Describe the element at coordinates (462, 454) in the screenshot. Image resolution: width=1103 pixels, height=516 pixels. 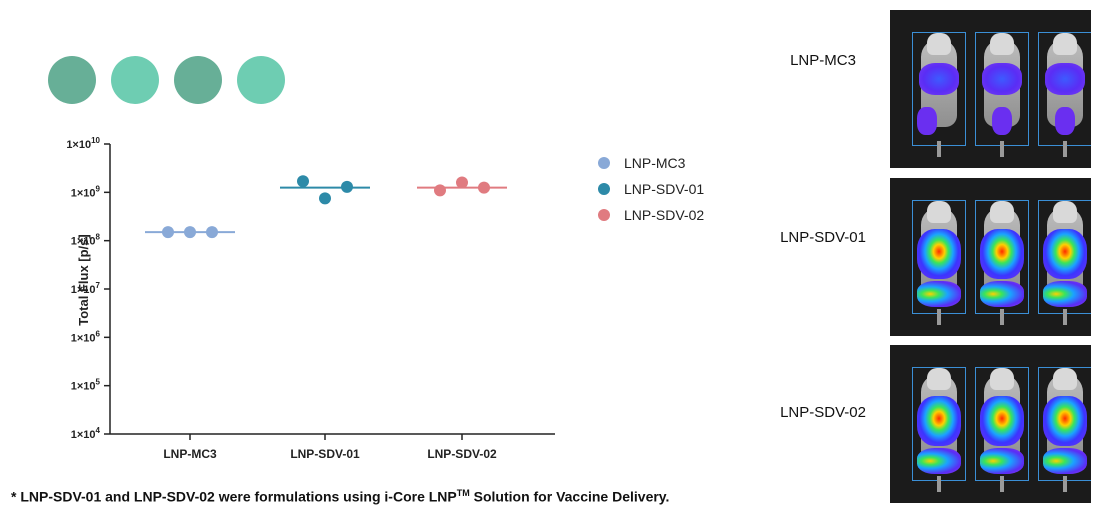
I see `x-tick-label: LNP-SDV-02` at that location.